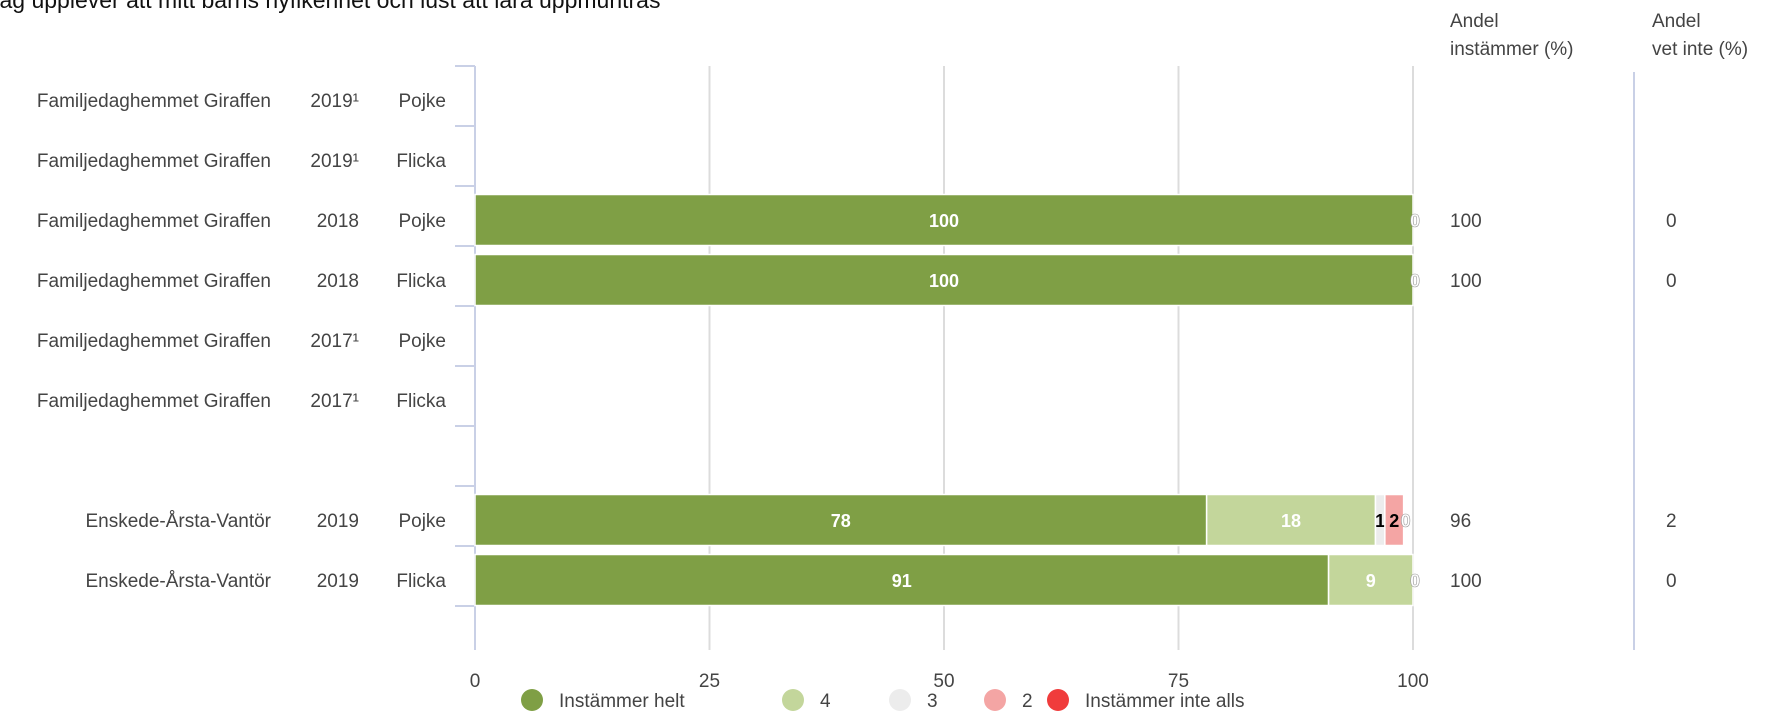 The height and width of the screenshot is (720, 1779). I want to click on x-tick-label: 25, so click(709, 681).